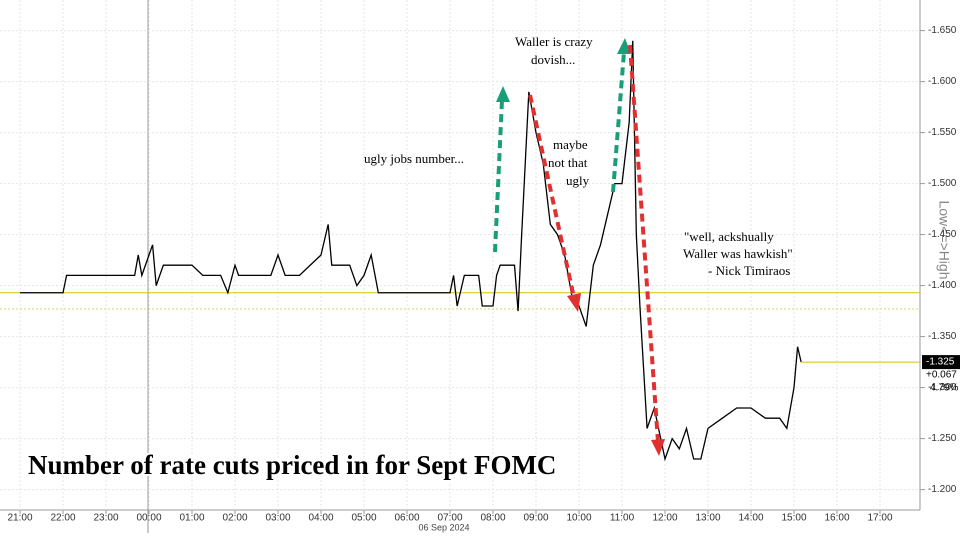  Describe the element at coordinates (443, 527) in the screenshot. I see `date-label: 06 Sep 2024` at that location.